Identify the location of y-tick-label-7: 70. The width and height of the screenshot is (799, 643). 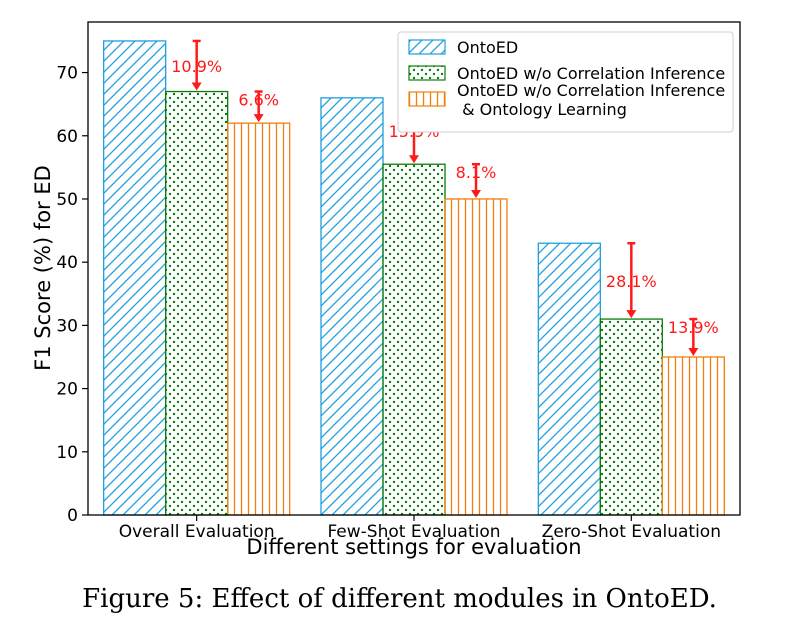
(67, 74).